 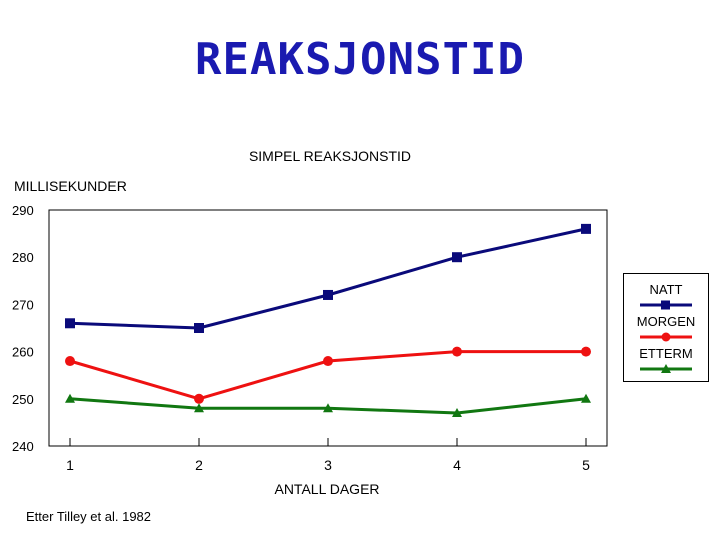 I want to click on chart-title: SIMPEL REAKSJONSTID, so click(x=330, y=156).